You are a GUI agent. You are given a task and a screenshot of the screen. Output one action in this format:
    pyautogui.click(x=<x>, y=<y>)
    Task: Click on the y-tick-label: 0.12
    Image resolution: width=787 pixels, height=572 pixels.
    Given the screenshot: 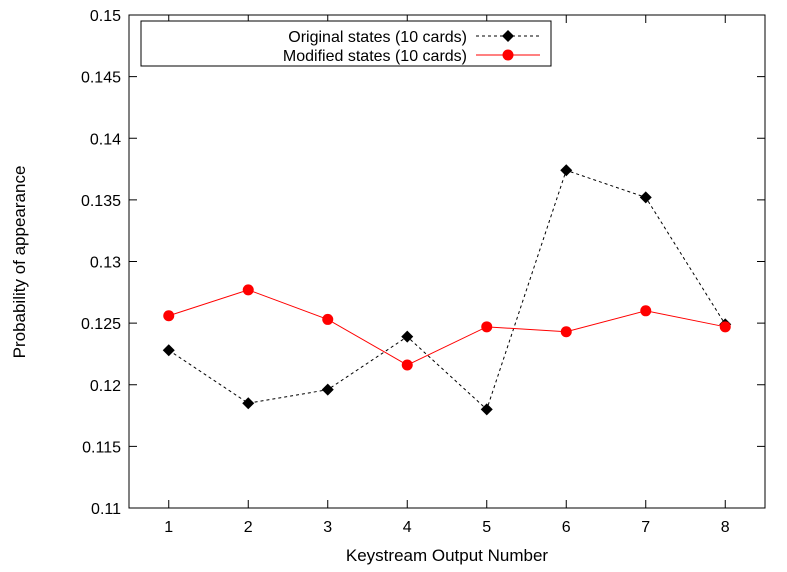 What is the action you would take?
    pyautogui.click(x=105, y=386)
    